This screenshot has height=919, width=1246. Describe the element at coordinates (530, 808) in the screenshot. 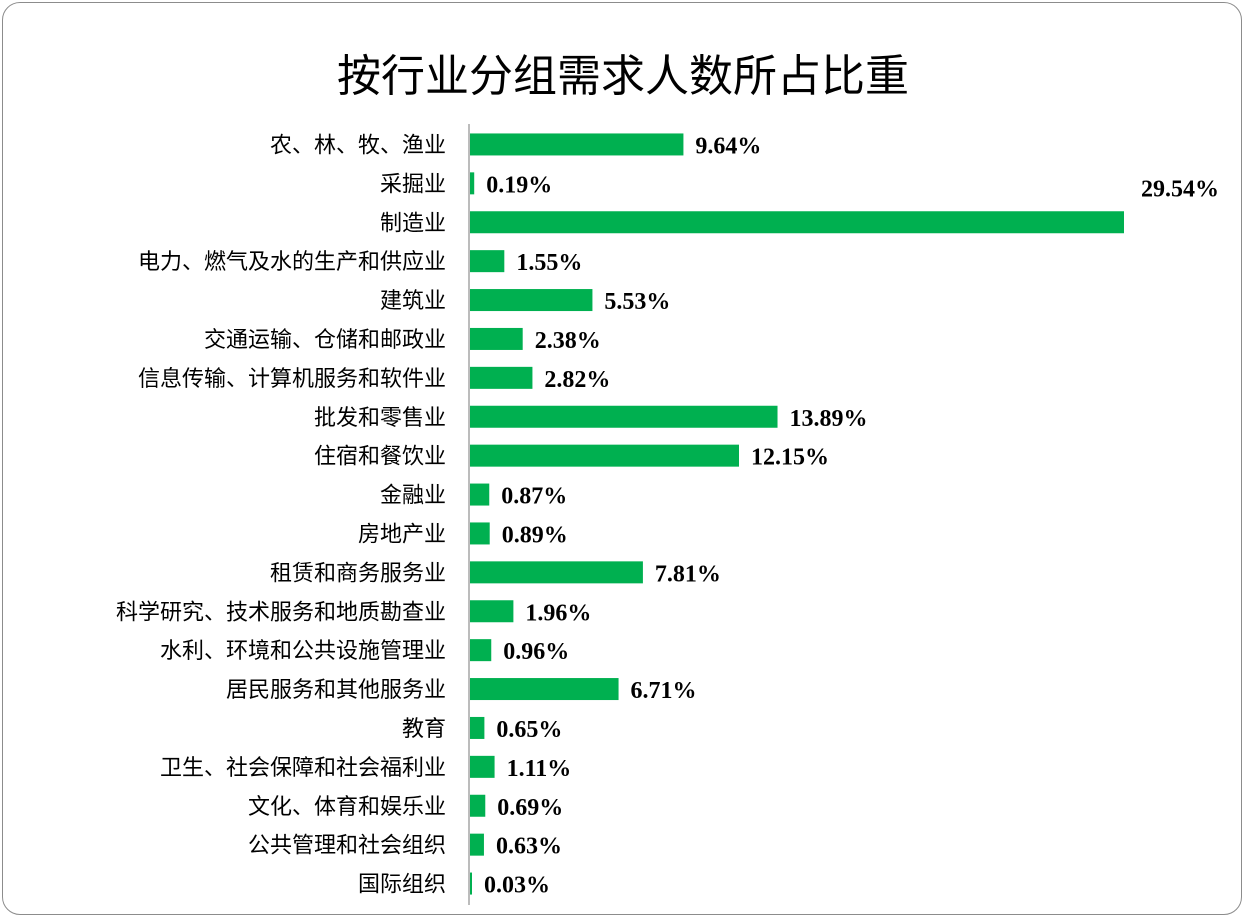

I see `data-label: 0.69%` at that location.